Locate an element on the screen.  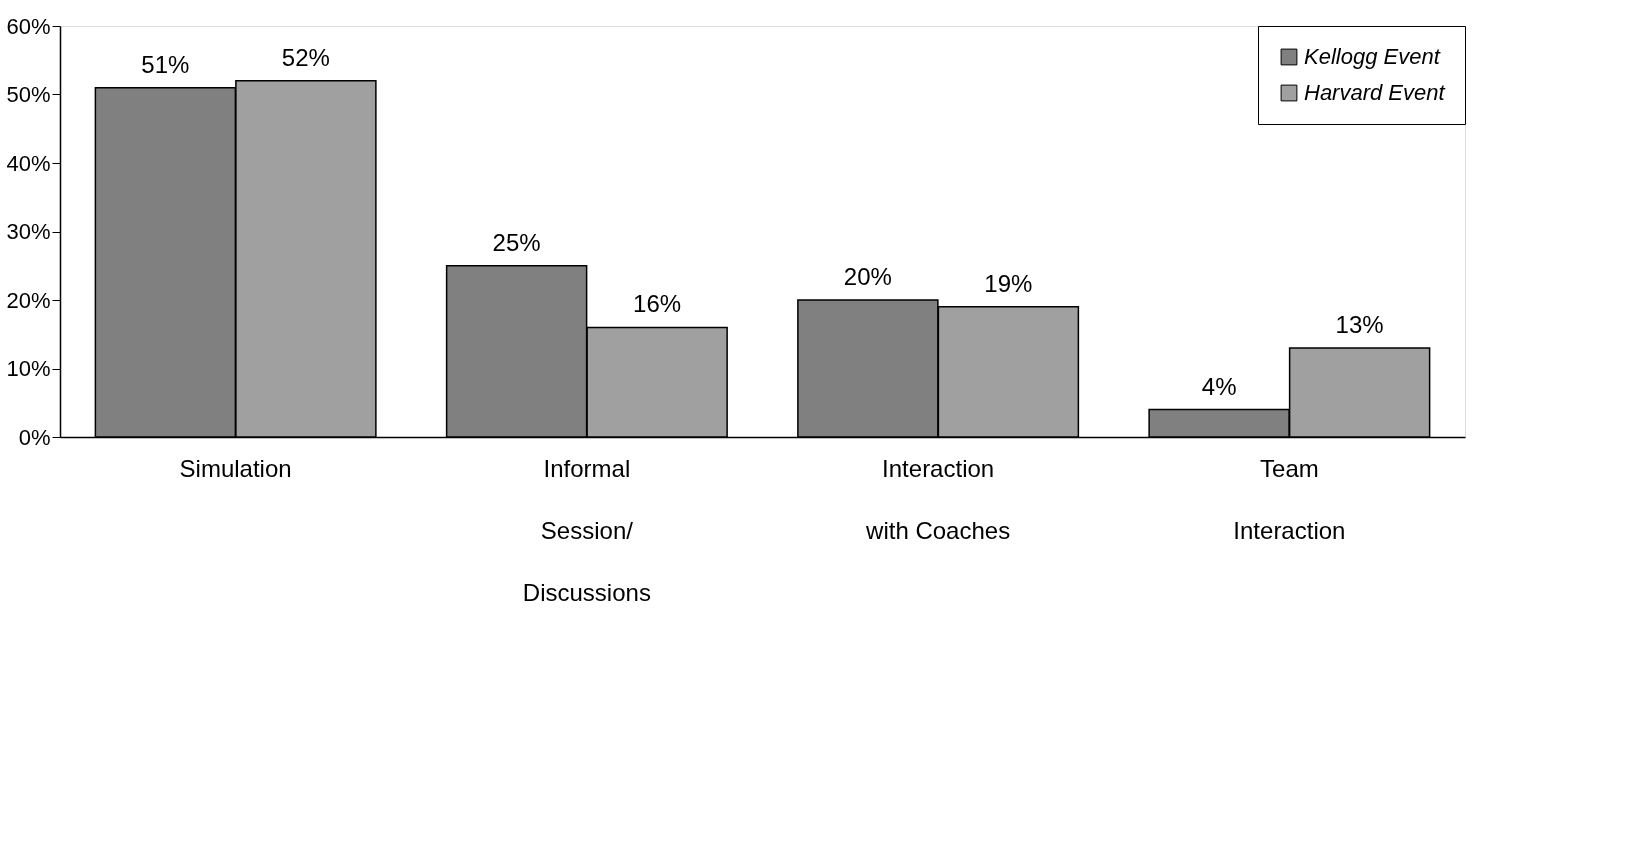
data-label: 20% is located at coordinates (867, 276).